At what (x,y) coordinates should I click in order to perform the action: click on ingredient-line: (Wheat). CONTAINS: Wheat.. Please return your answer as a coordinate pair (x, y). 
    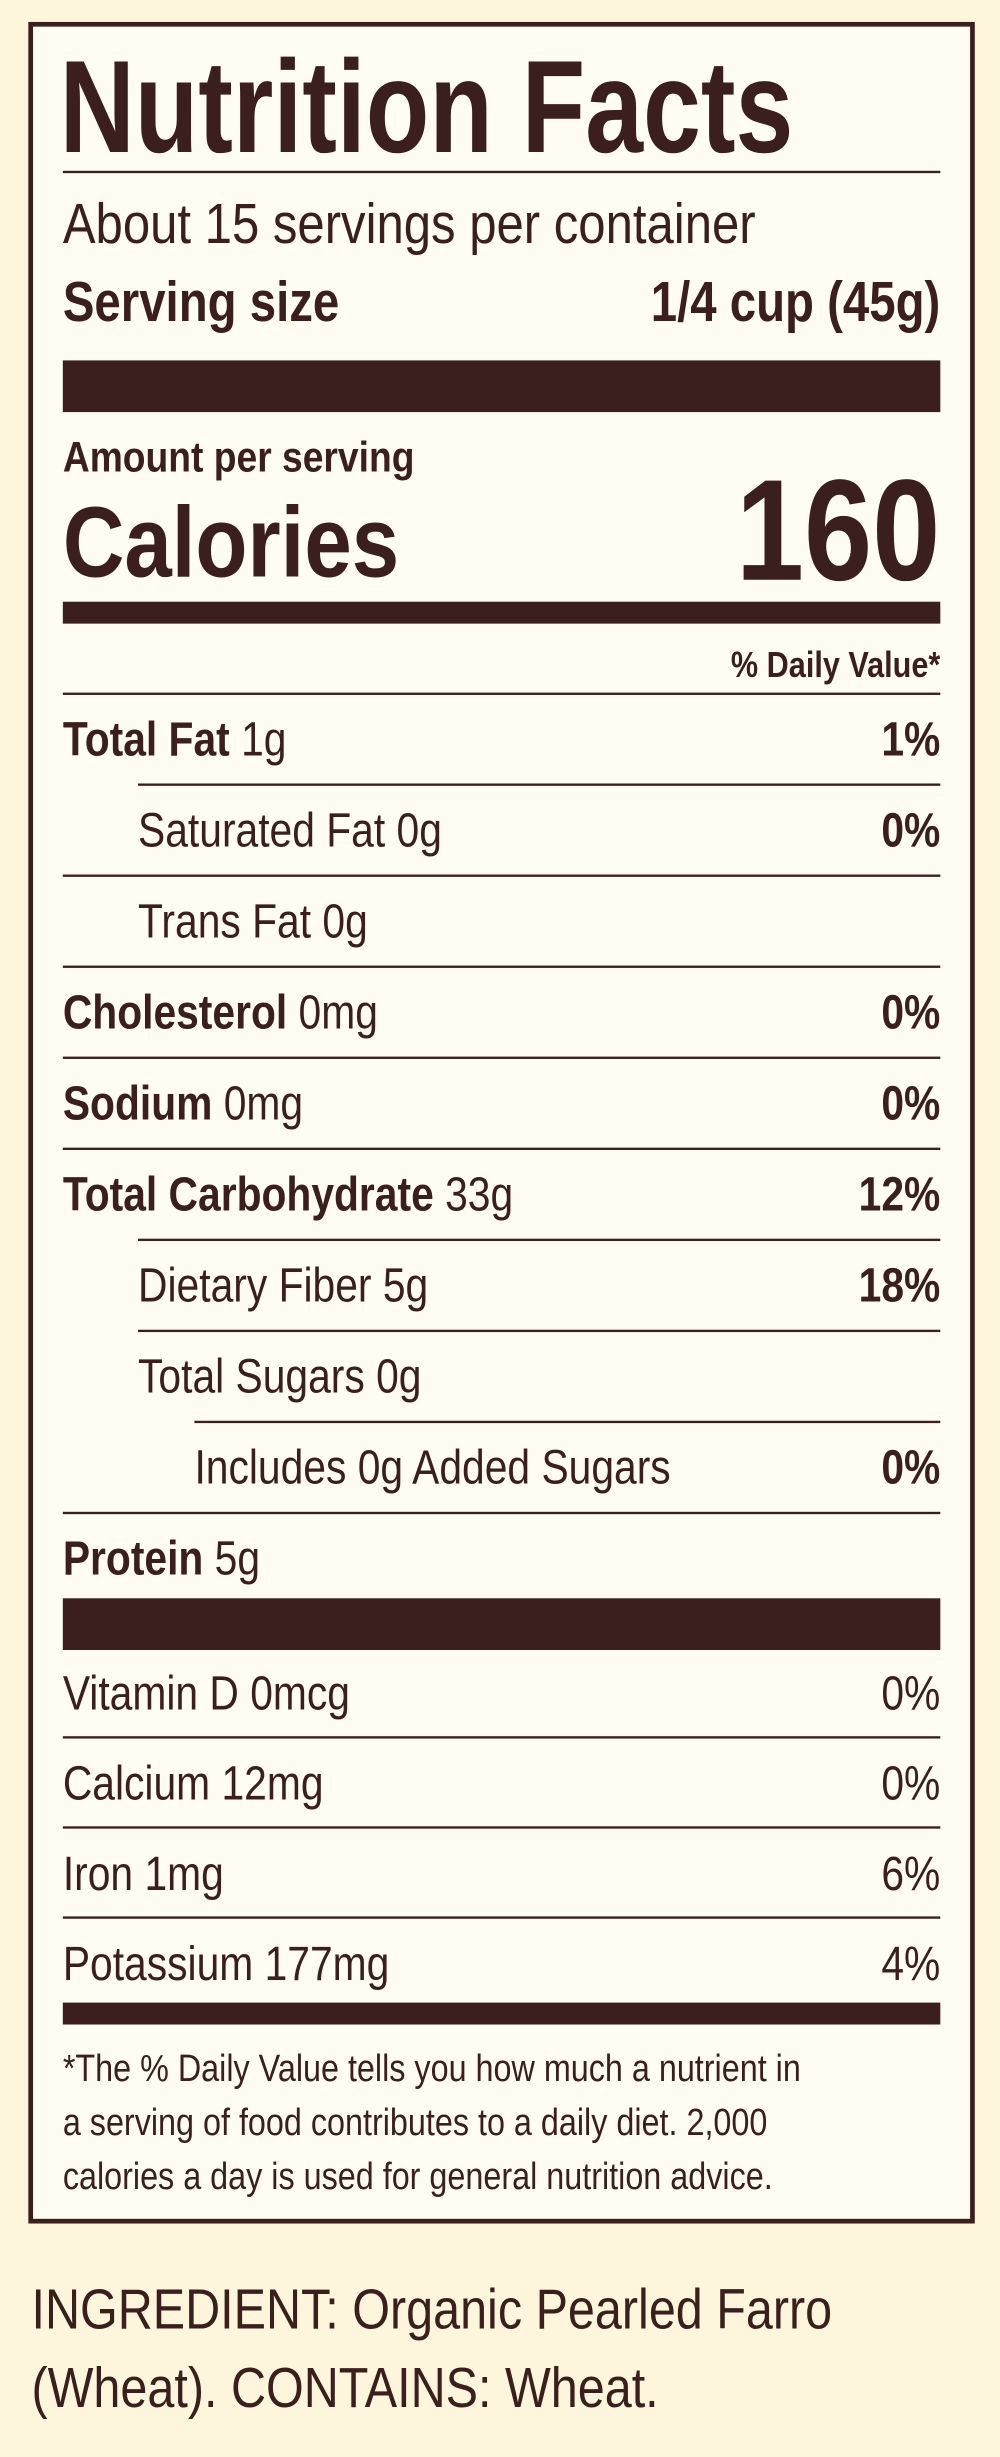
    Looking at the image, I should click on (344, 2387).